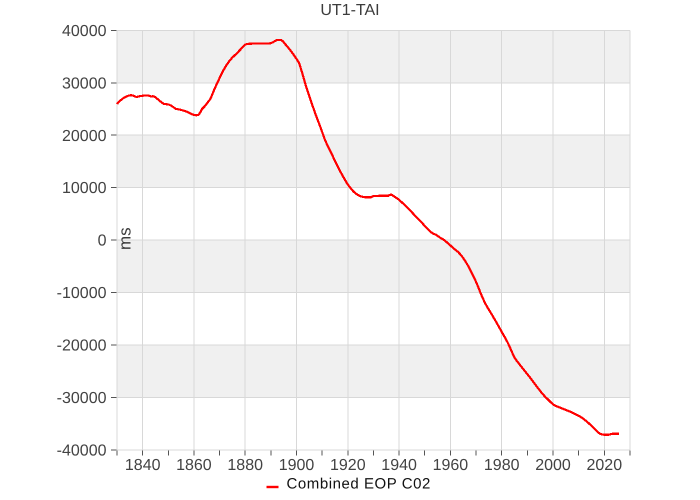  I want to click on svg-text: 10000, so click(84, 188).